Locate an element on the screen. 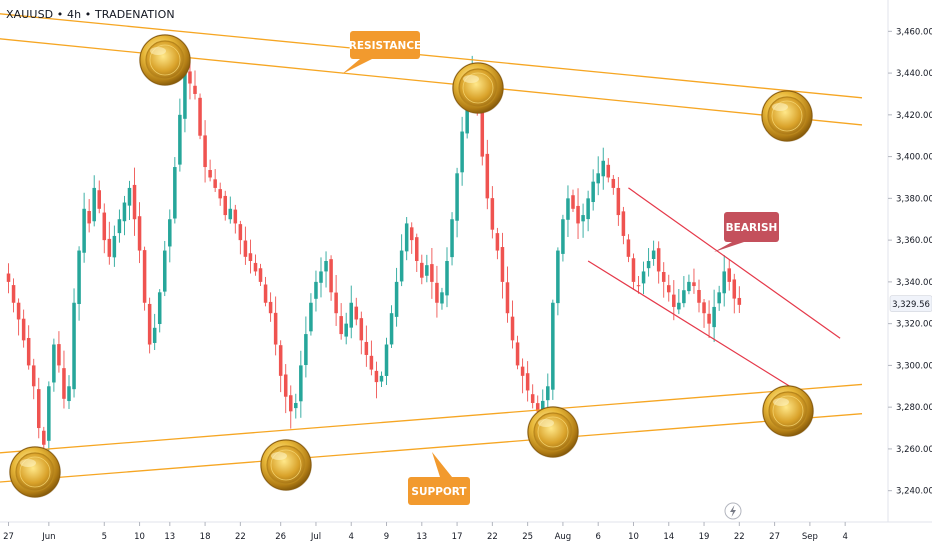 The image size is (932, 555). resistance-line-upper is located at coordinates (431, 56).